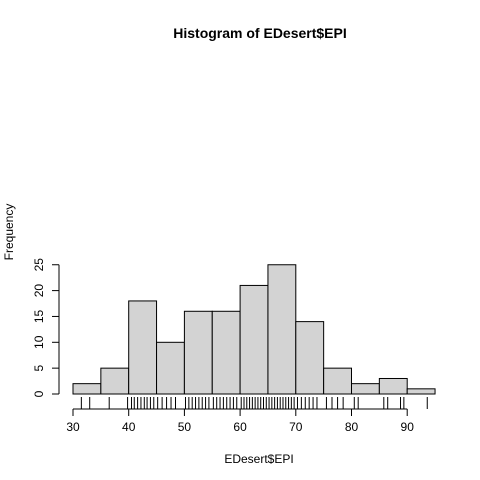  Describe the element at coordinates (39, 291) in the screenshot. I see `y-tick-label: 20` at that location.